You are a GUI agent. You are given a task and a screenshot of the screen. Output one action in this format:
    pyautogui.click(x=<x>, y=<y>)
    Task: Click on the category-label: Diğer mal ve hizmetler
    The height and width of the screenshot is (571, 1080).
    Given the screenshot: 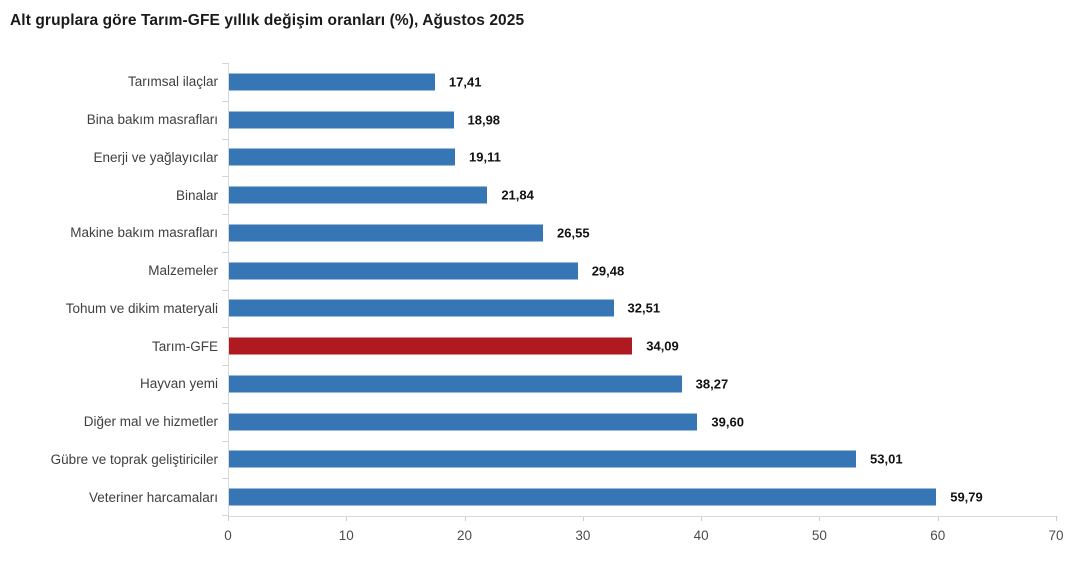 What is the action you would take?
    pyautogui.click(x=150, y=422)
    